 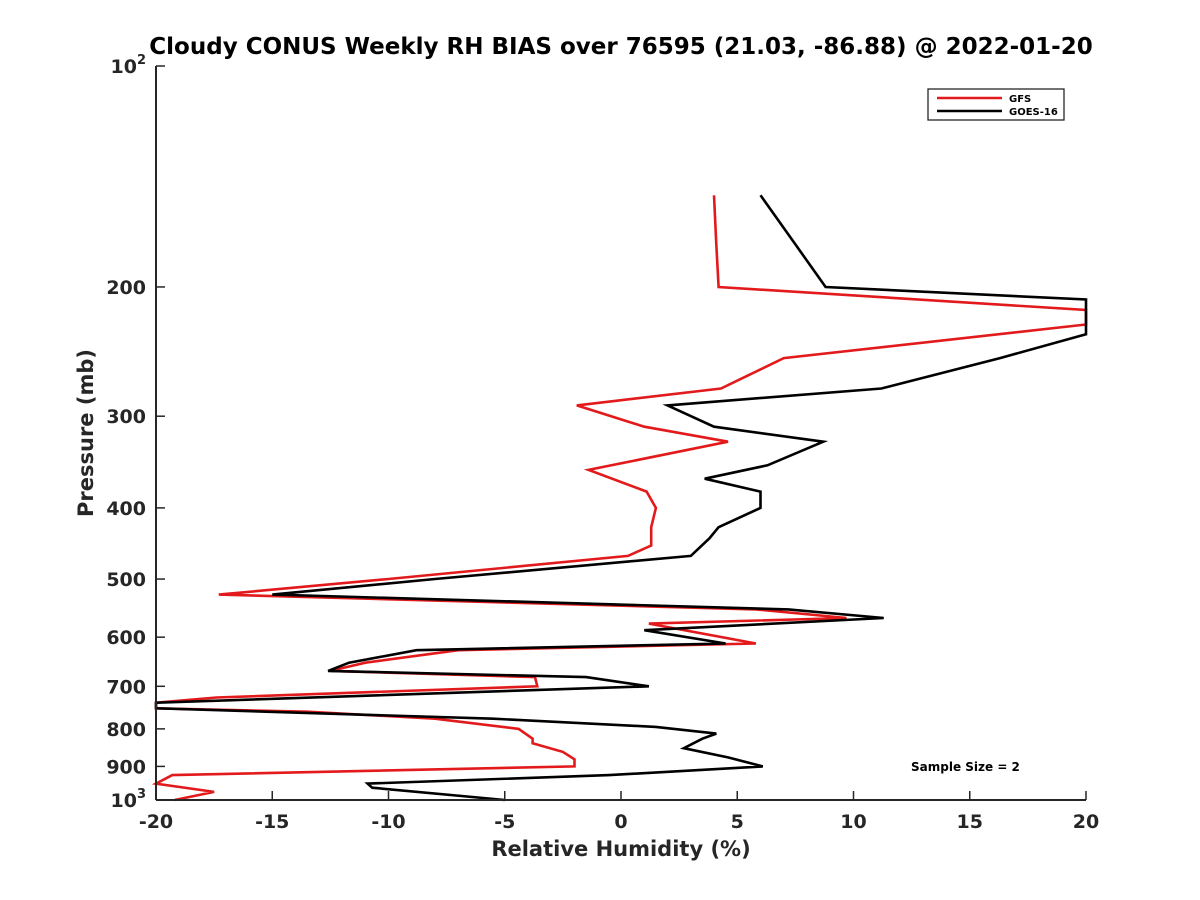 What do you see at coordinates (126, 730) in the screenshot?
I see `y-tick-label: 800` at bounding box center [126, 730].